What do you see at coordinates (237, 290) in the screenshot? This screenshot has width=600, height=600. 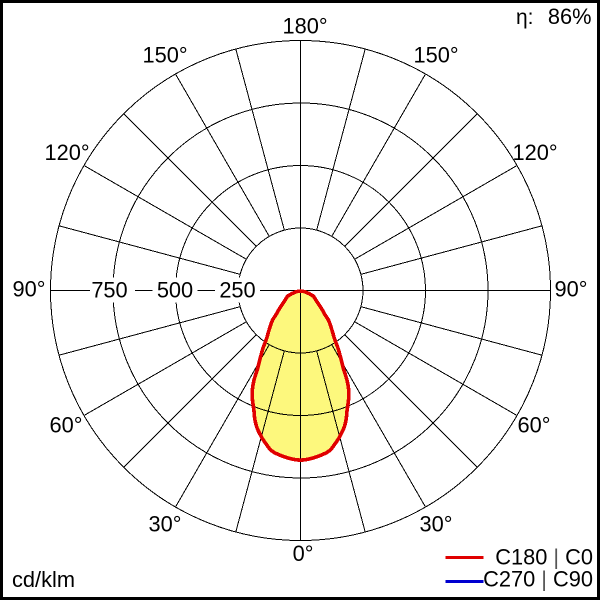 I see `svg-text: 250` at bounding box center [237, 290].